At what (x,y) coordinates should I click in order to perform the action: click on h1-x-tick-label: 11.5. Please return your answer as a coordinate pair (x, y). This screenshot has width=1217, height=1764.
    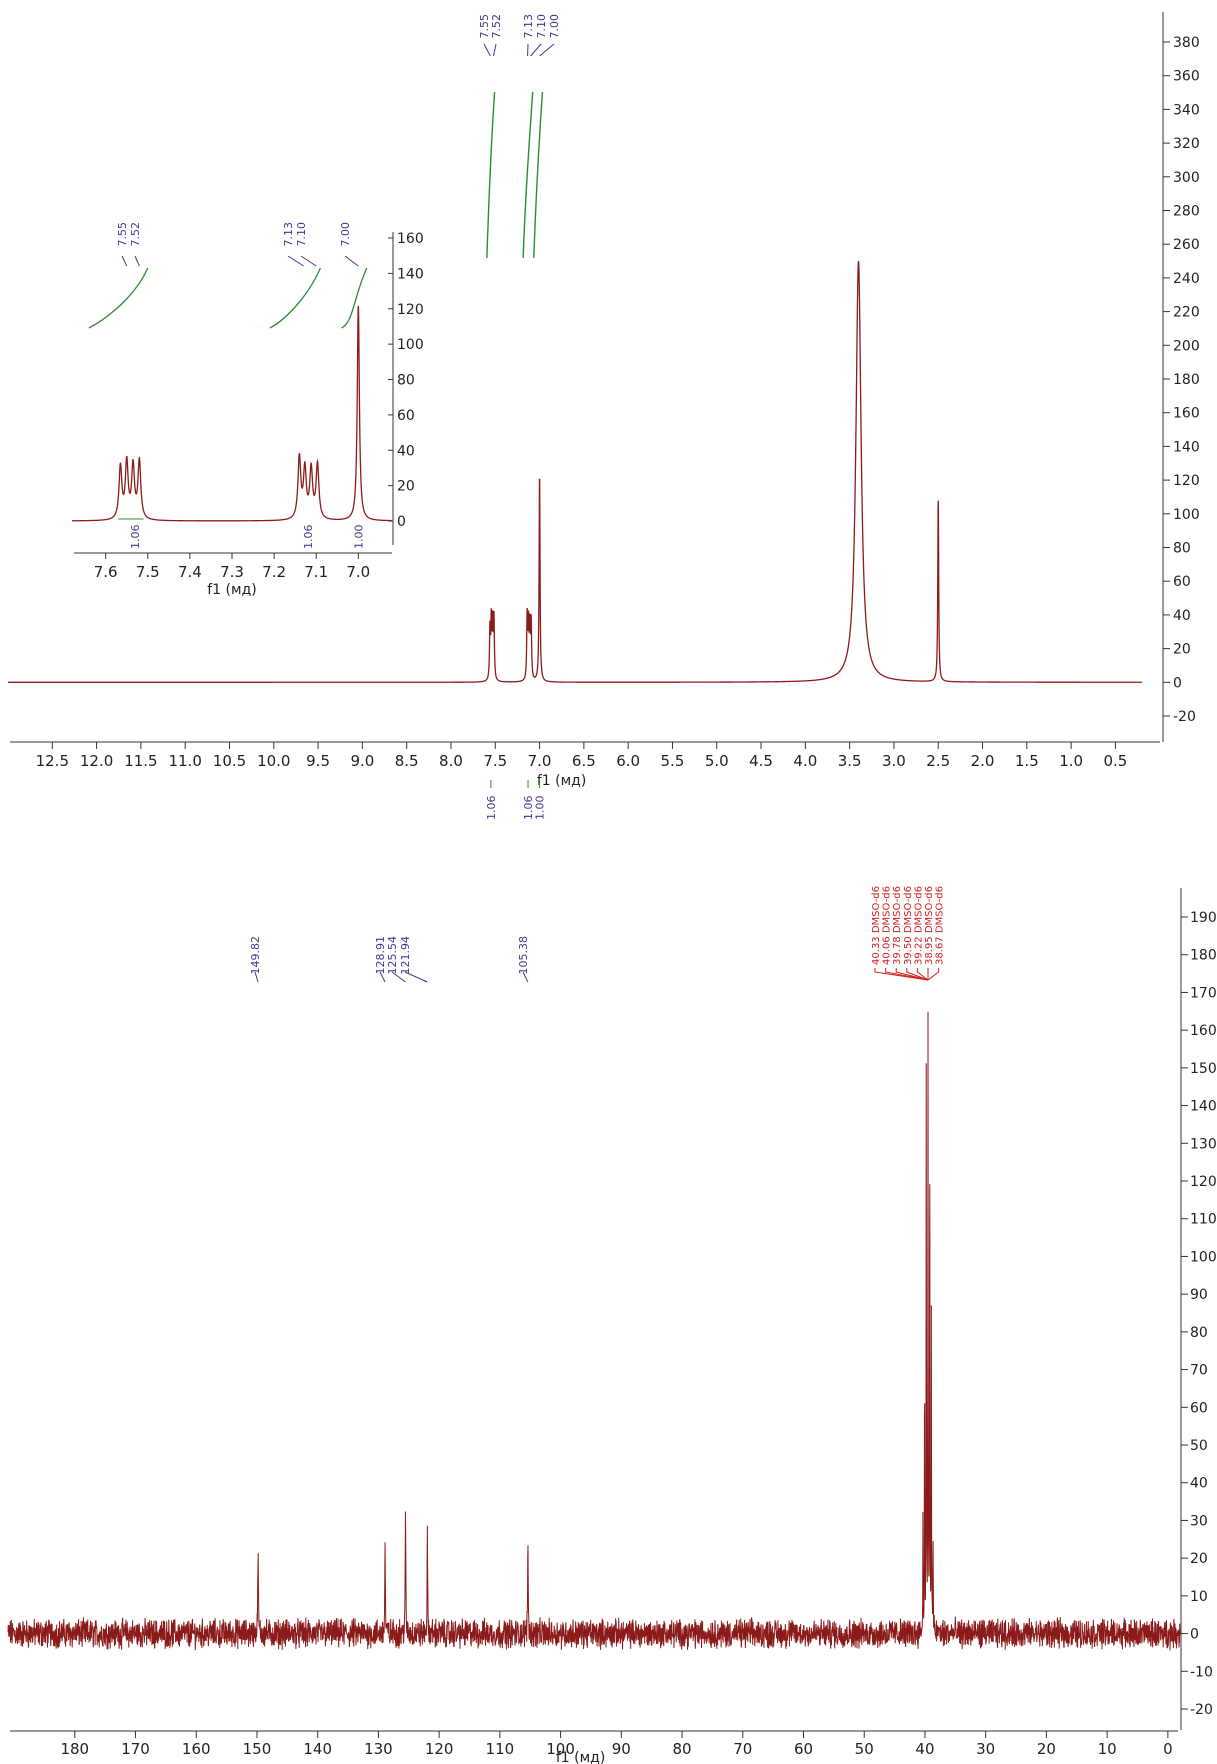
    Looking at the image, I should click on (140, 761).